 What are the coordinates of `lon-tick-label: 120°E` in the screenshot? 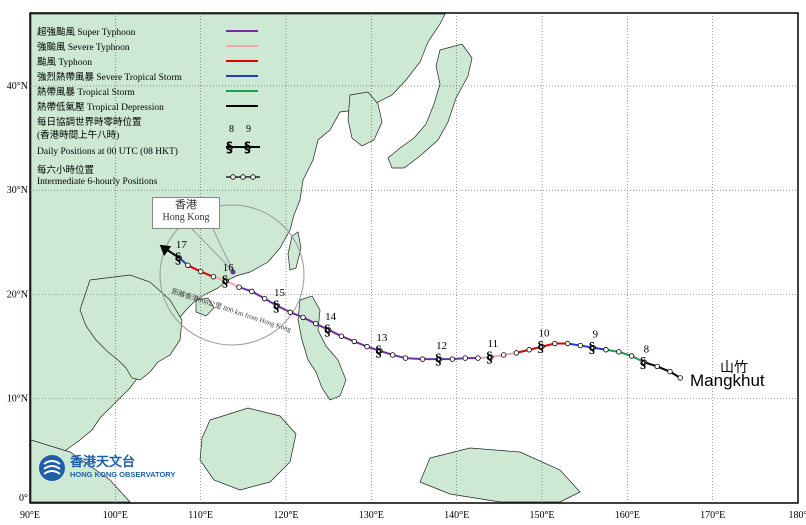 It's located at (285, 515).